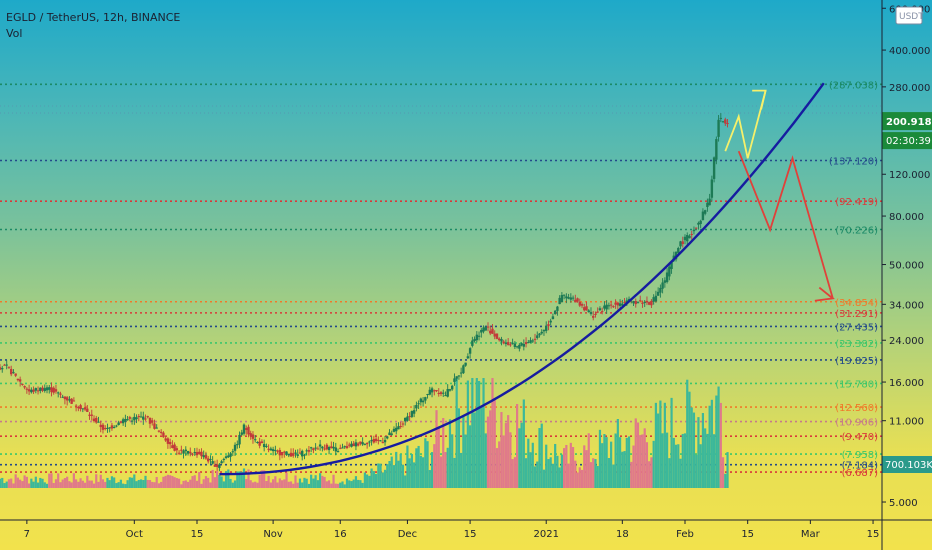 This screenshot has height=550, width=932. What do you see at coordinates (909, 122) in the screenshot?
I see `last-price-label: 200.918` at bounding box center [909, 122].